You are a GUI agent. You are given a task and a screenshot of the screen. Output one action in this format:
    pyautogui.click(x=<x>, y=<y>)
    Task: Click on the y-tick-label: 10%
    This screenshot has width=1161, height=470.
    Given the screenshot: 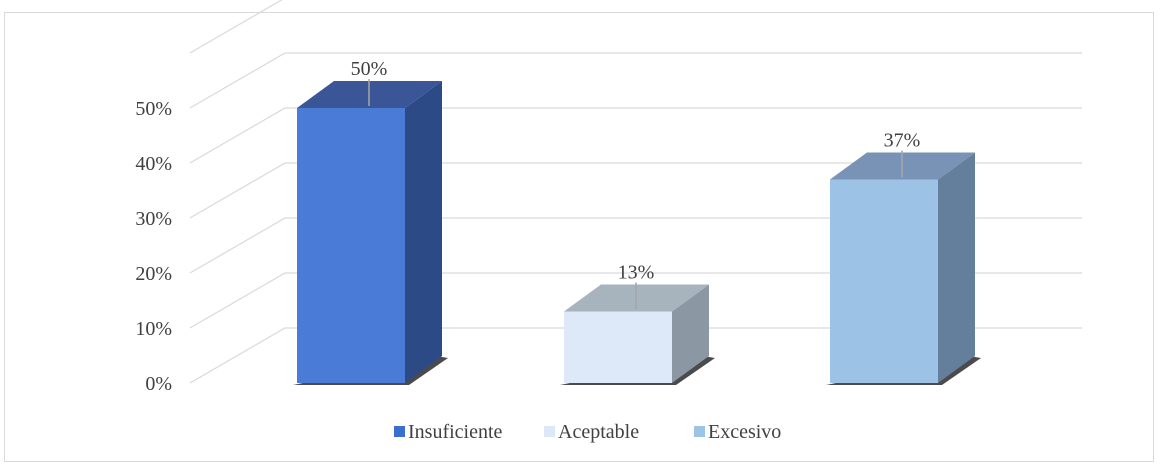 What is the action you would take?
    pyautogui.click(x=153, y=329)
    